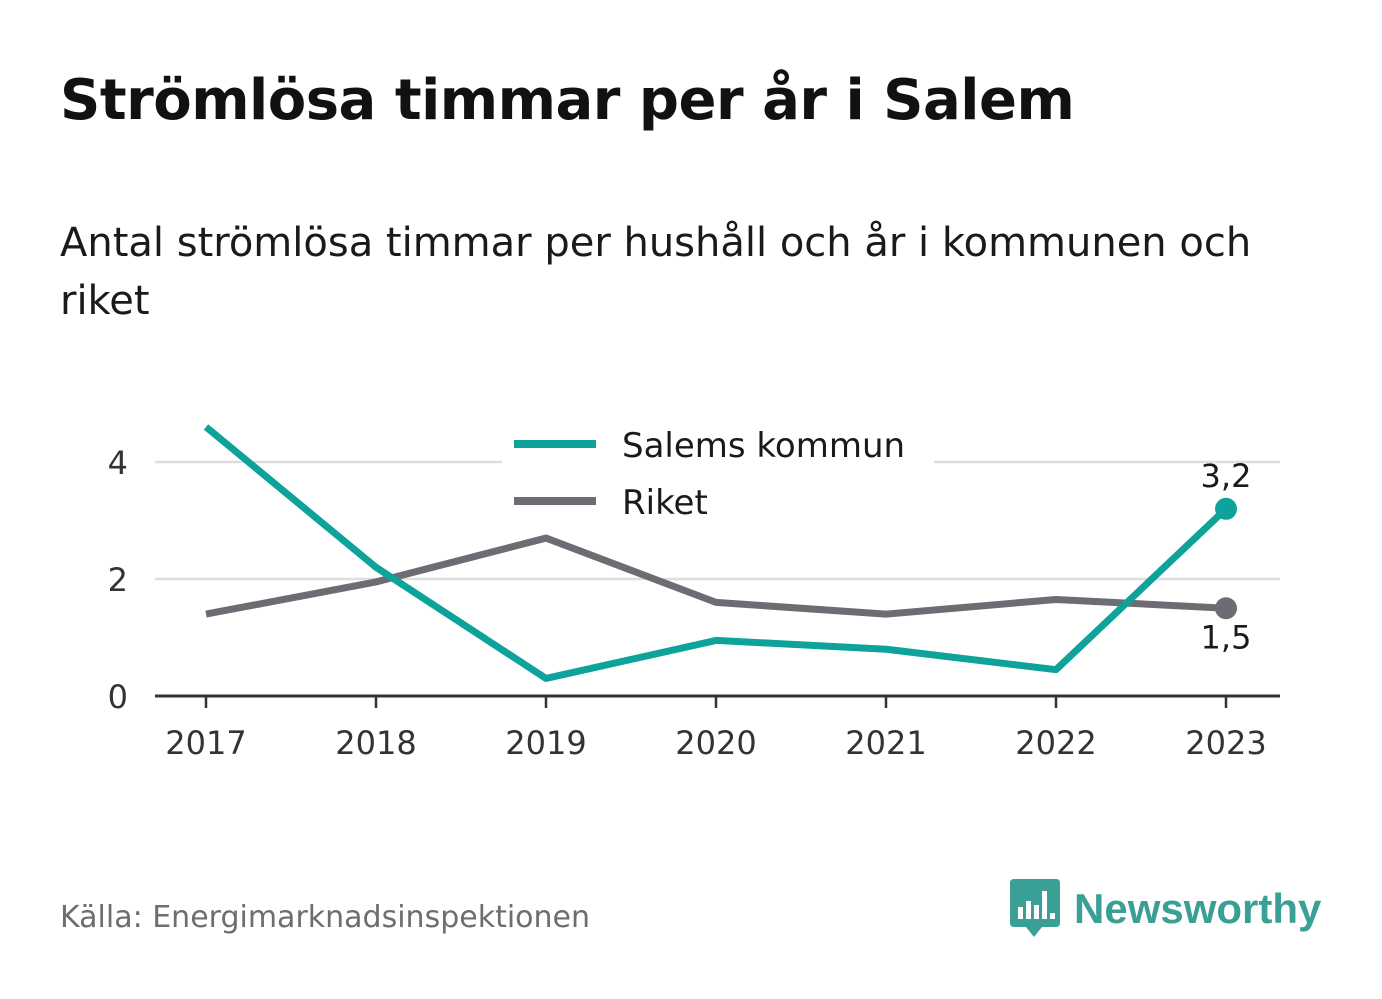  What do you see at coordinates (545, 743) in the screenshot?
I see `x-tick-label: 2019` at bounding box center [545, 743].